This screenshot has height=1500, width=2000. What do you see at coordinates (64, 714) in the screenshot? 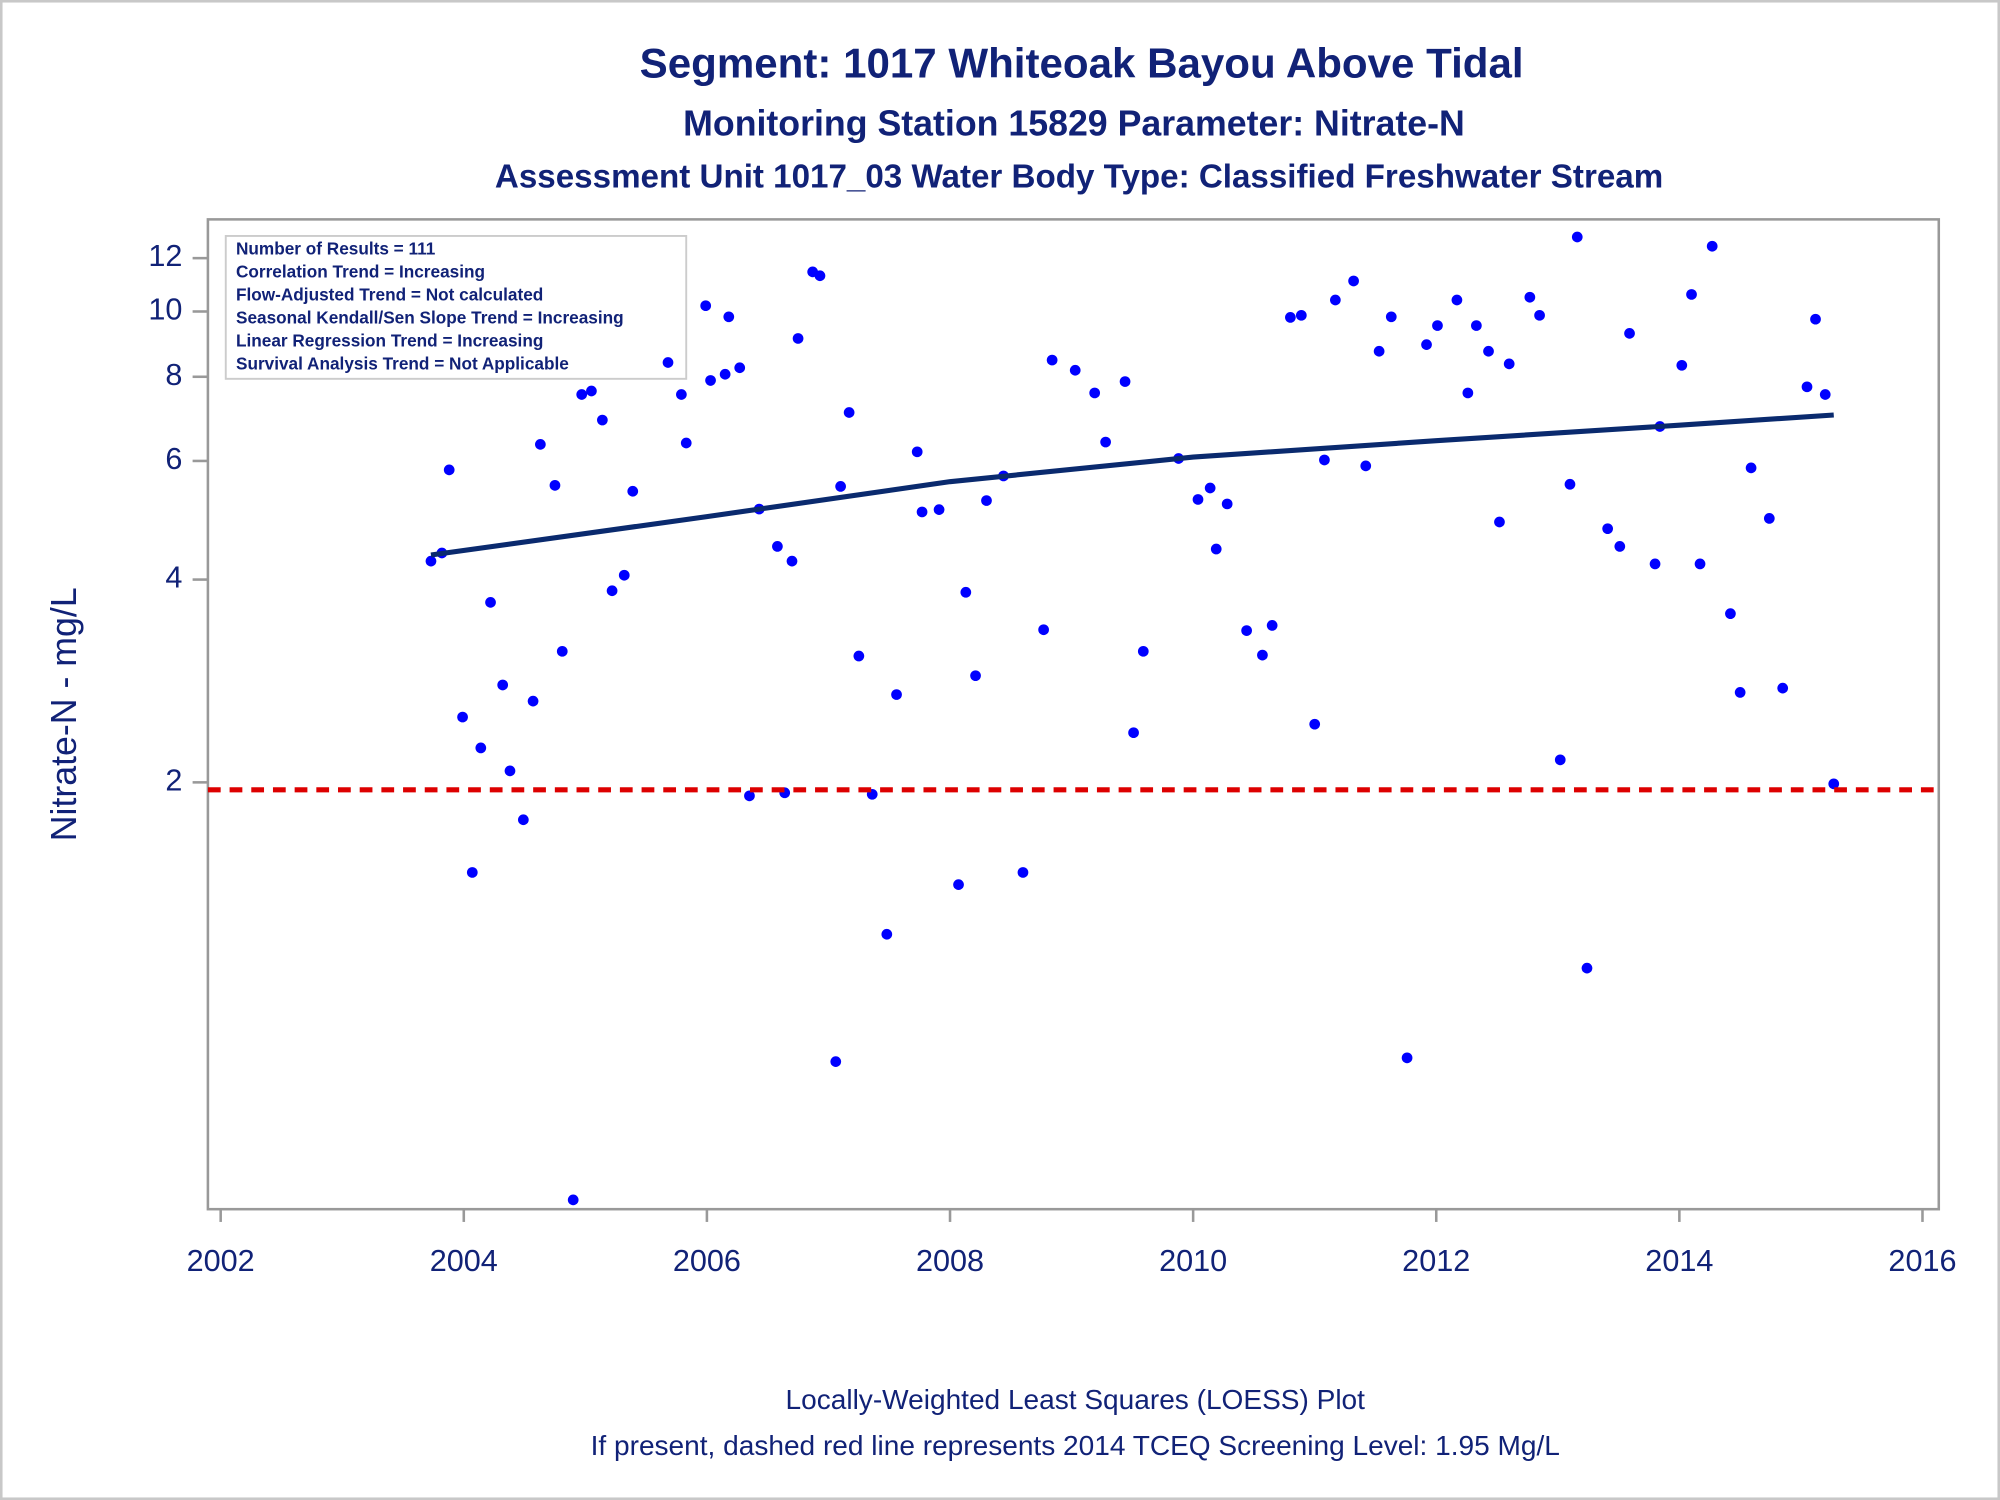
I see `y-axis-label: Nitrate-N - mg/L` at bounding box center [64, 714].